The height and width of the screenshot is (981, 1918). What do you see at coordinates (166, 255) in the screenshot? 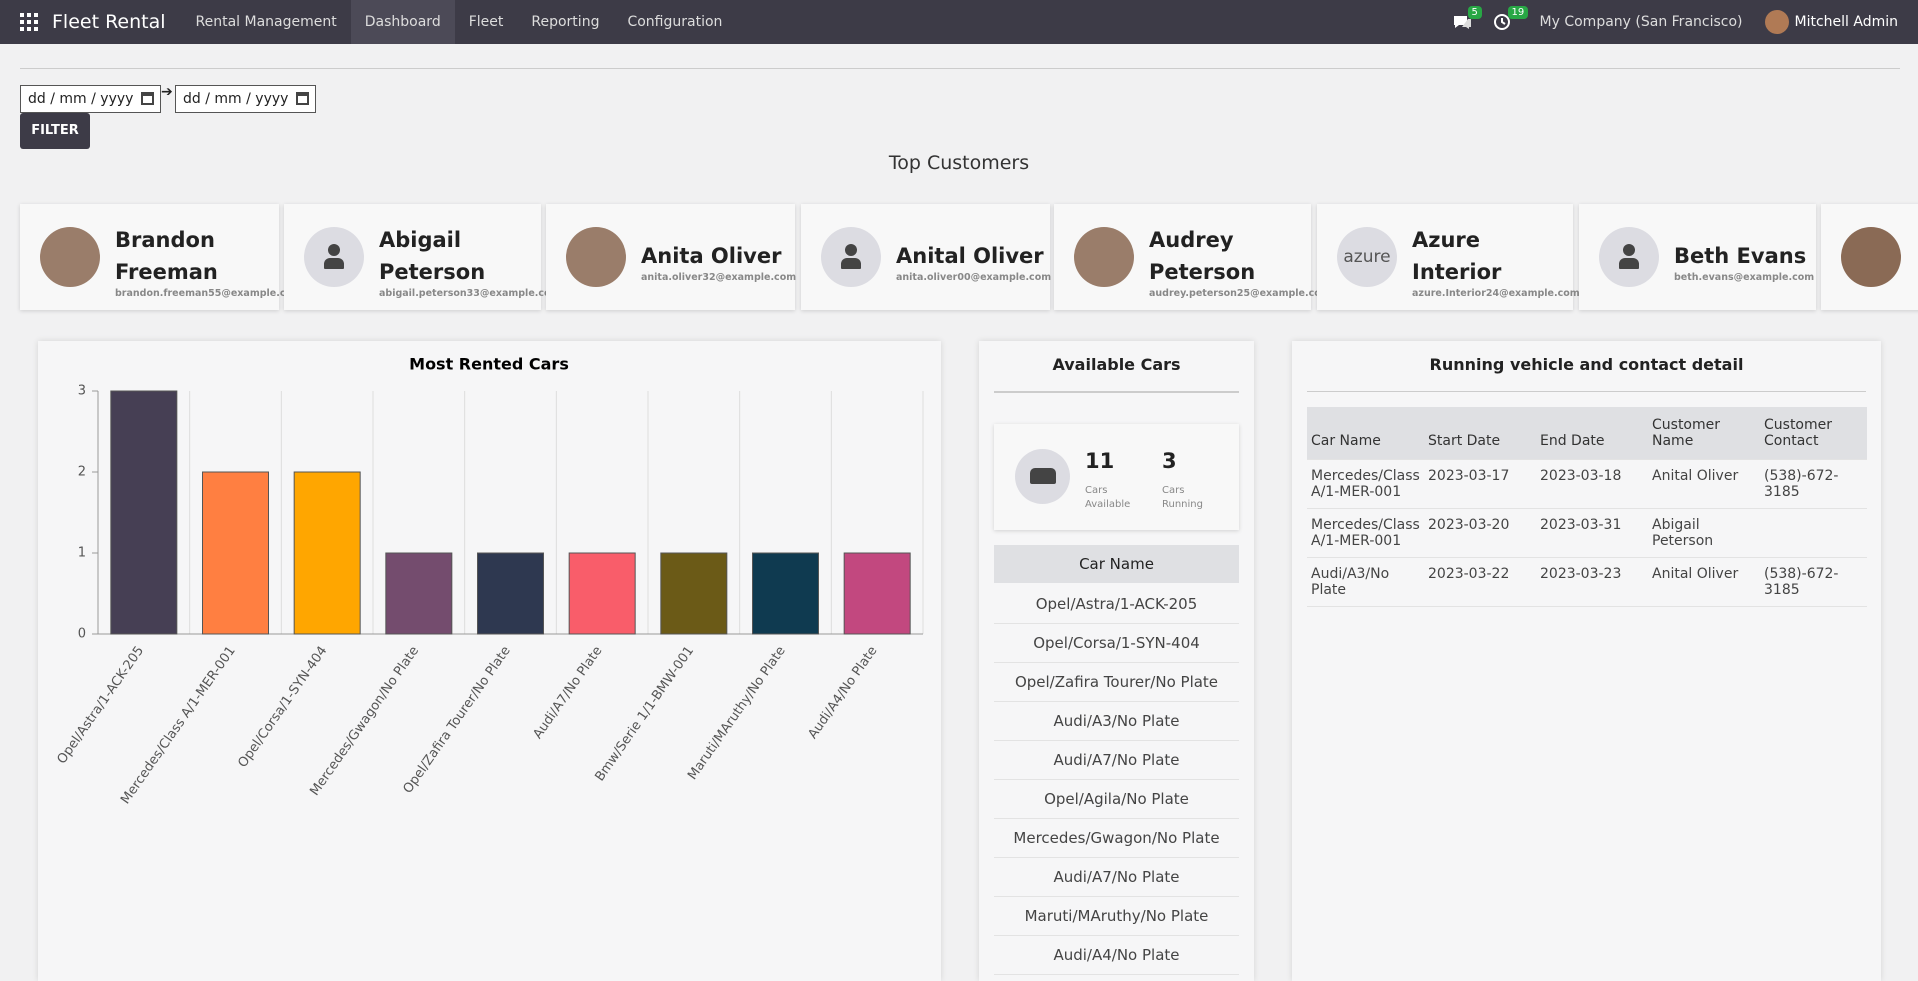
I see `customer-name: Brandon Freeman` at bounding box center [166, 255].